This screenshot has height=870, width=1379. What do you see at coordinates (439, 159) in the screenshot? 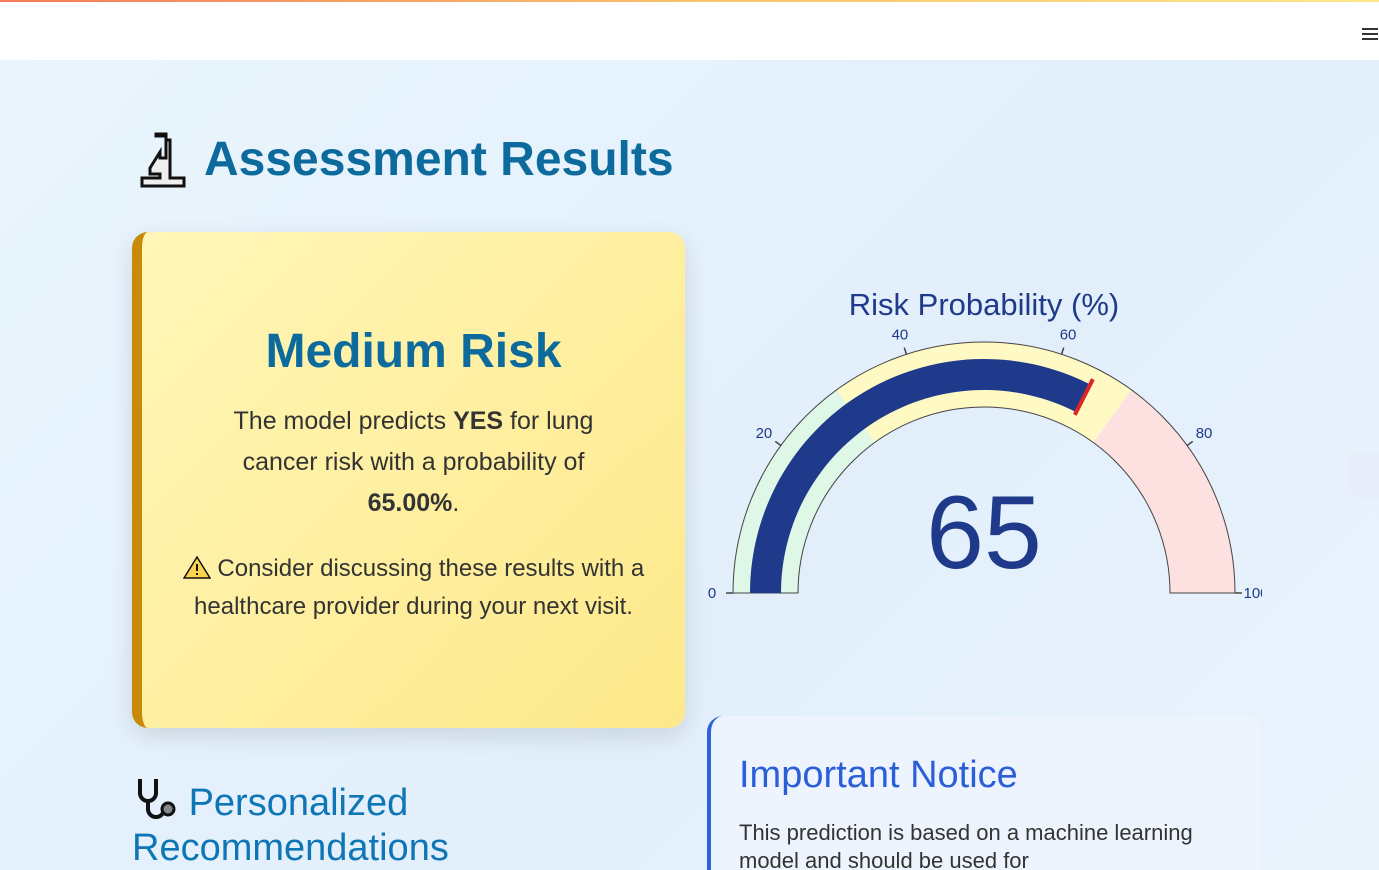
I see `page-title: Assessment Results` at bounding box center [439, 159].